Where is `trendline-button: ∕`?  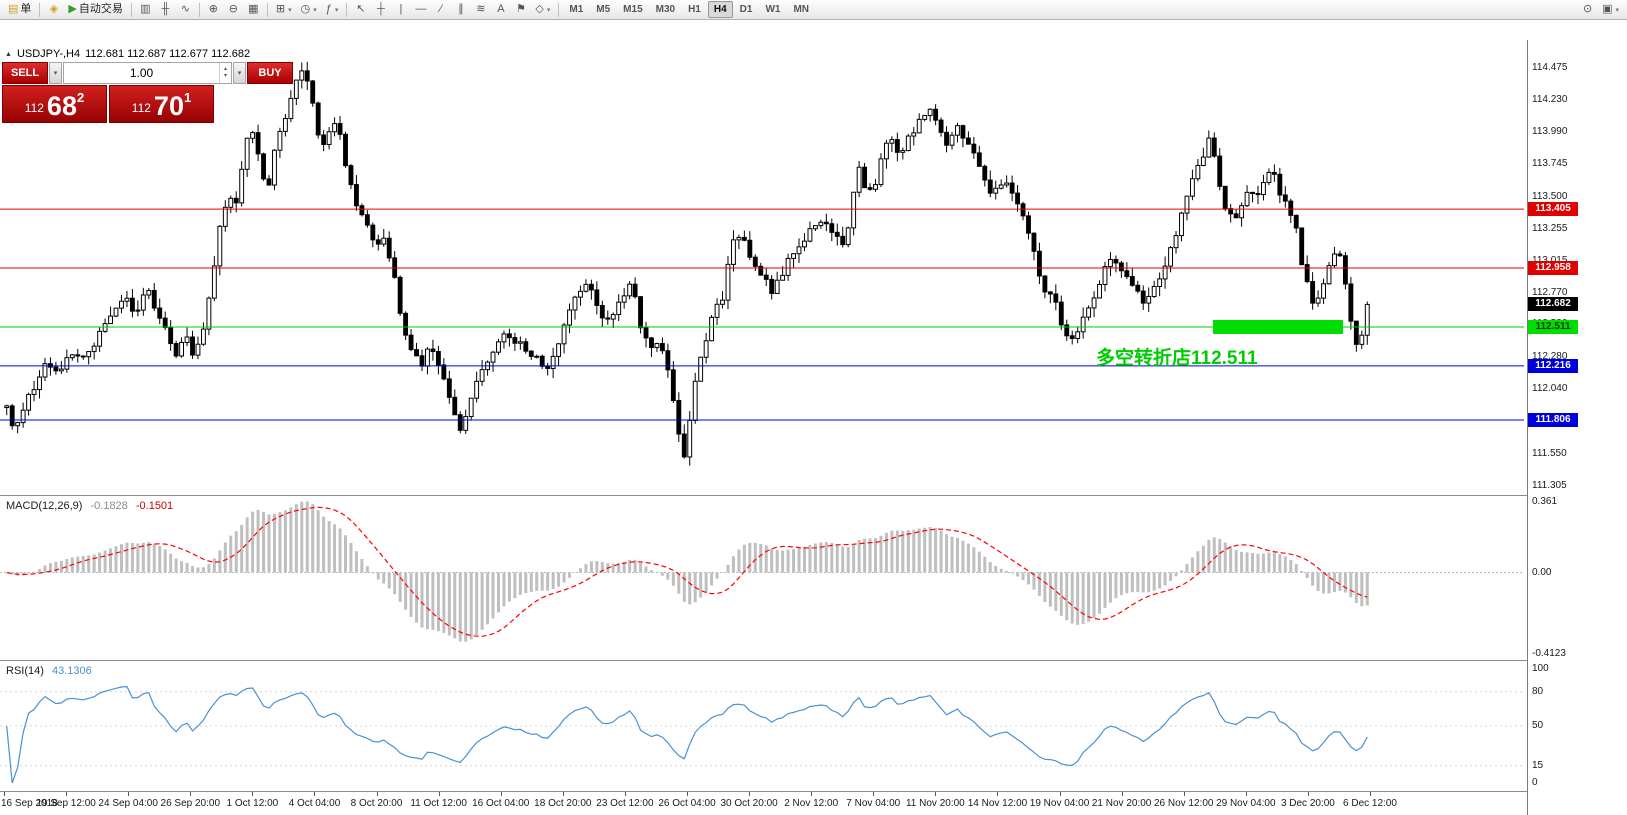 trendline-button: ∕ is located at coordinates (440, 9).